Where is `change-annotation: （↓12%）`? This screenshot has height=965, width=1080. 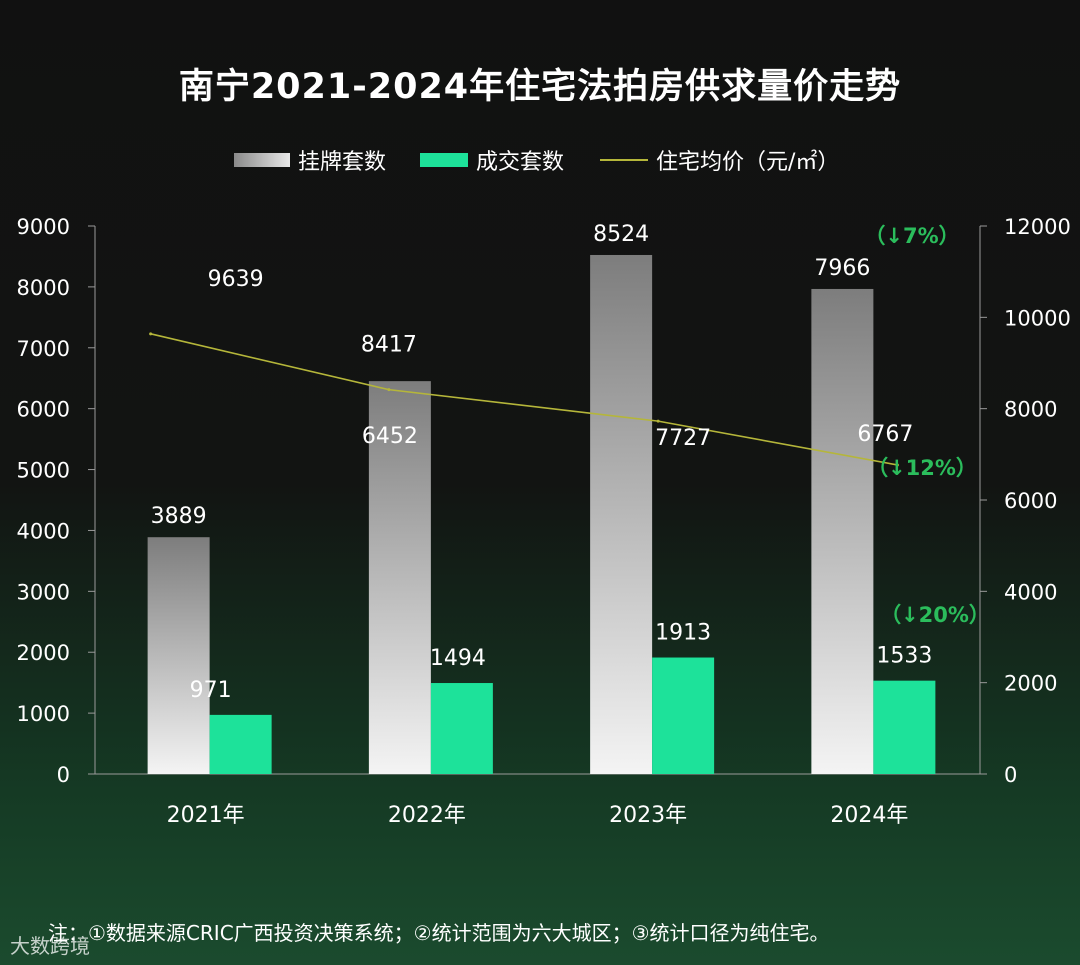 change-annotation: （↓12%） is located at coordinates (922, 468).